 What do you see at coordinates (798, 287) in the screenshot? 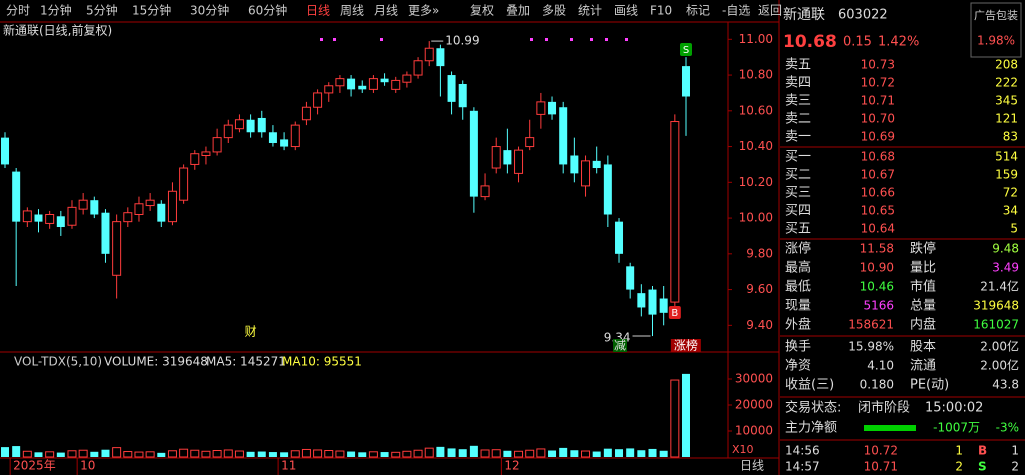
I see `stat-label: 最低` at bounding box center [798, 287].